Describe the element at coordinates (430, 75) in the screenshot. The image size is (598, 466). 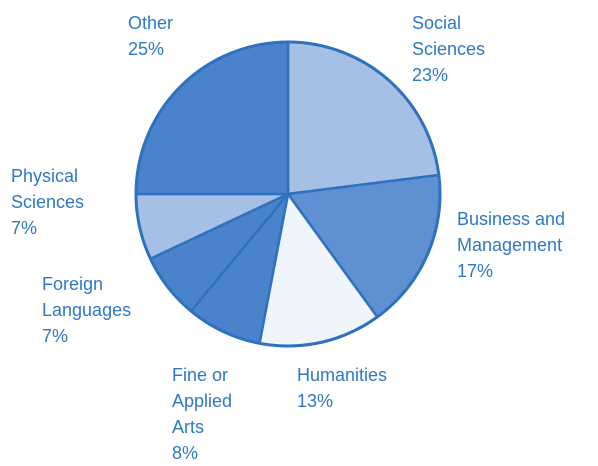
I see `slice-label-percent: 23%` at that location.